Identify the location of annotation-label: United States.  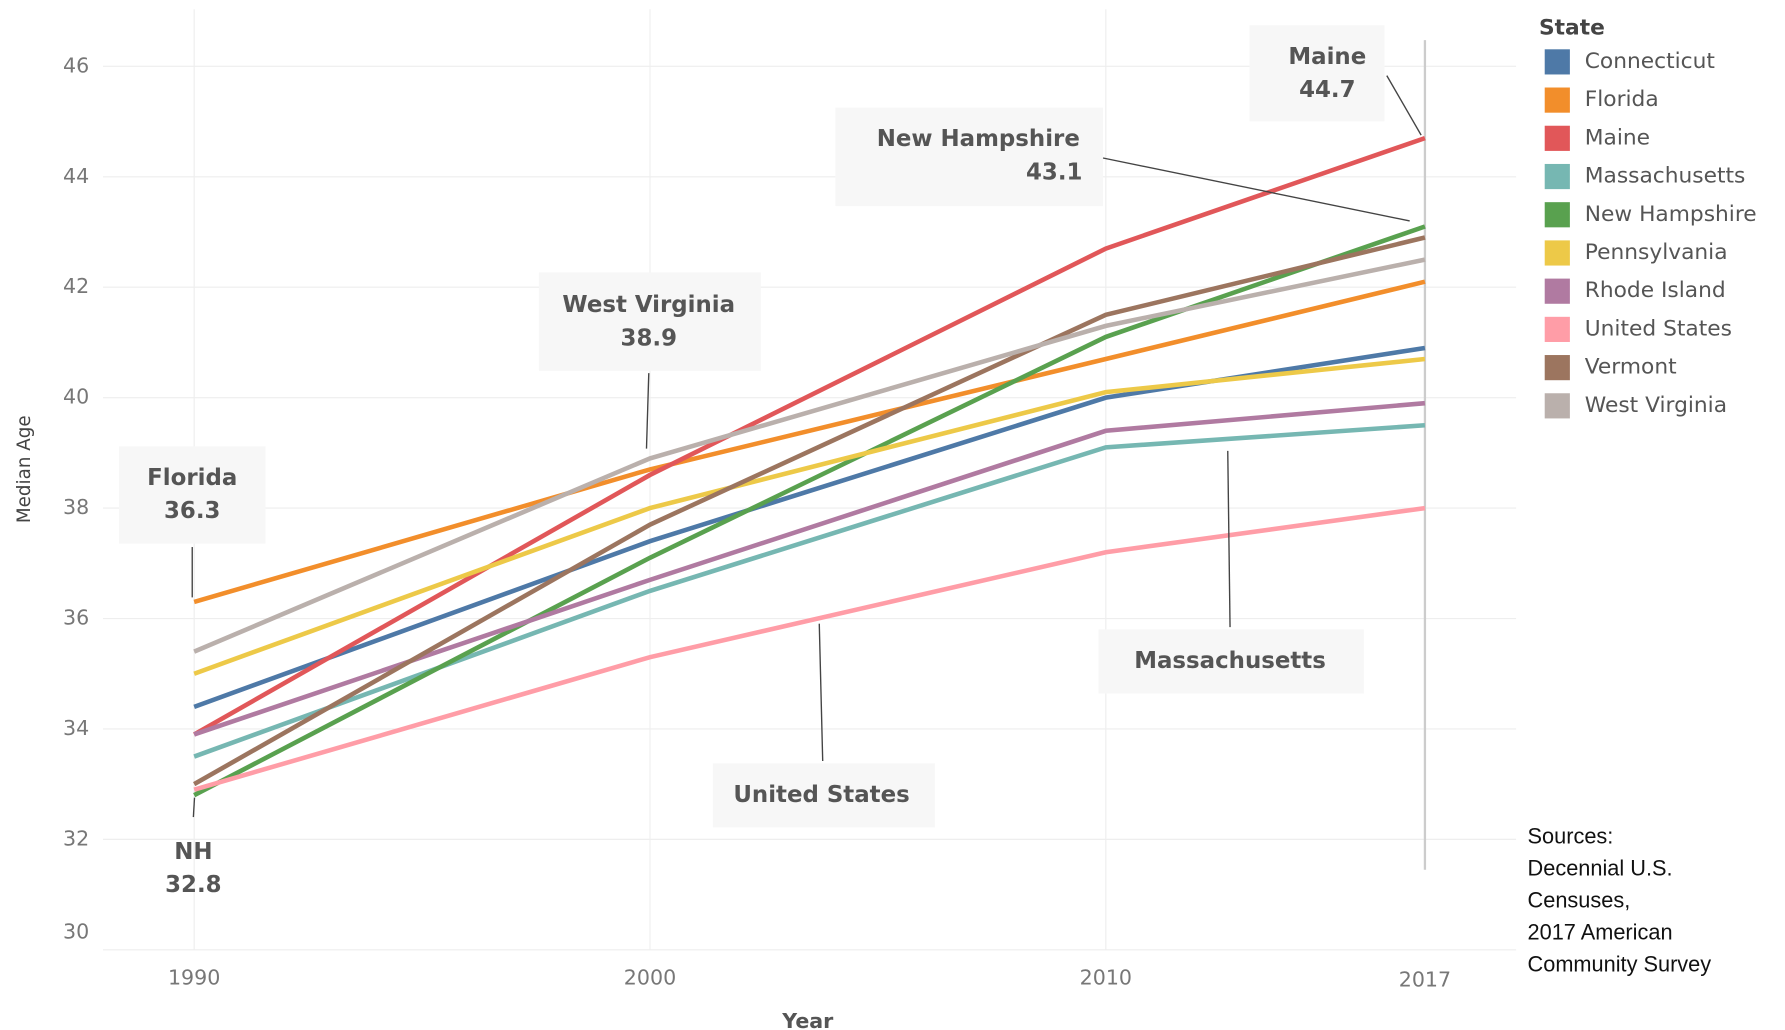
(821, 795).